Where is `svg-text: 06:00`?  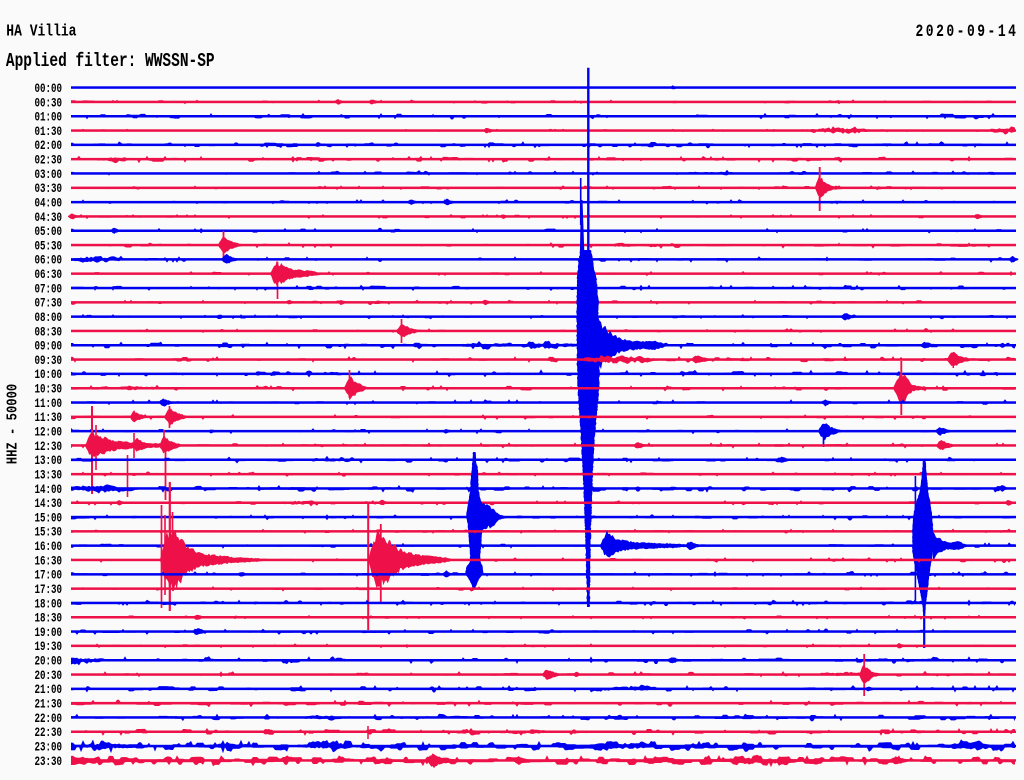
svg-text: 06:00 is located at coordinates (48, 260).